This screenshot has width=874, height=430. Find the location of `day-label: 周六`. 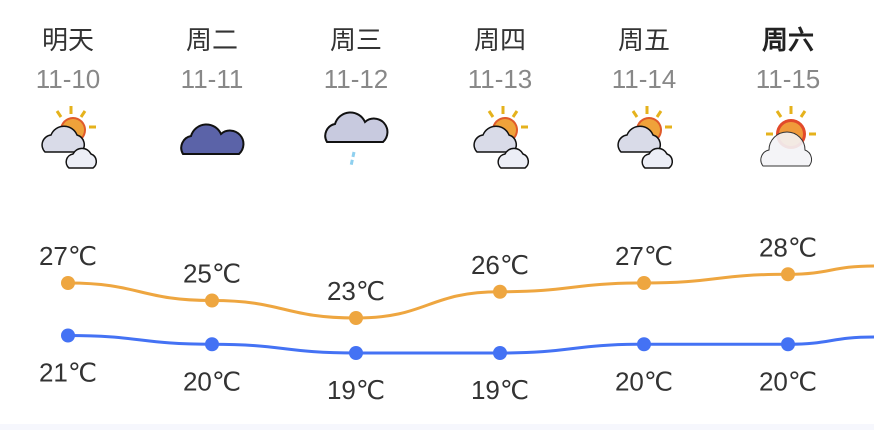

day-label: 周六 is located at coordinates (787, 40).